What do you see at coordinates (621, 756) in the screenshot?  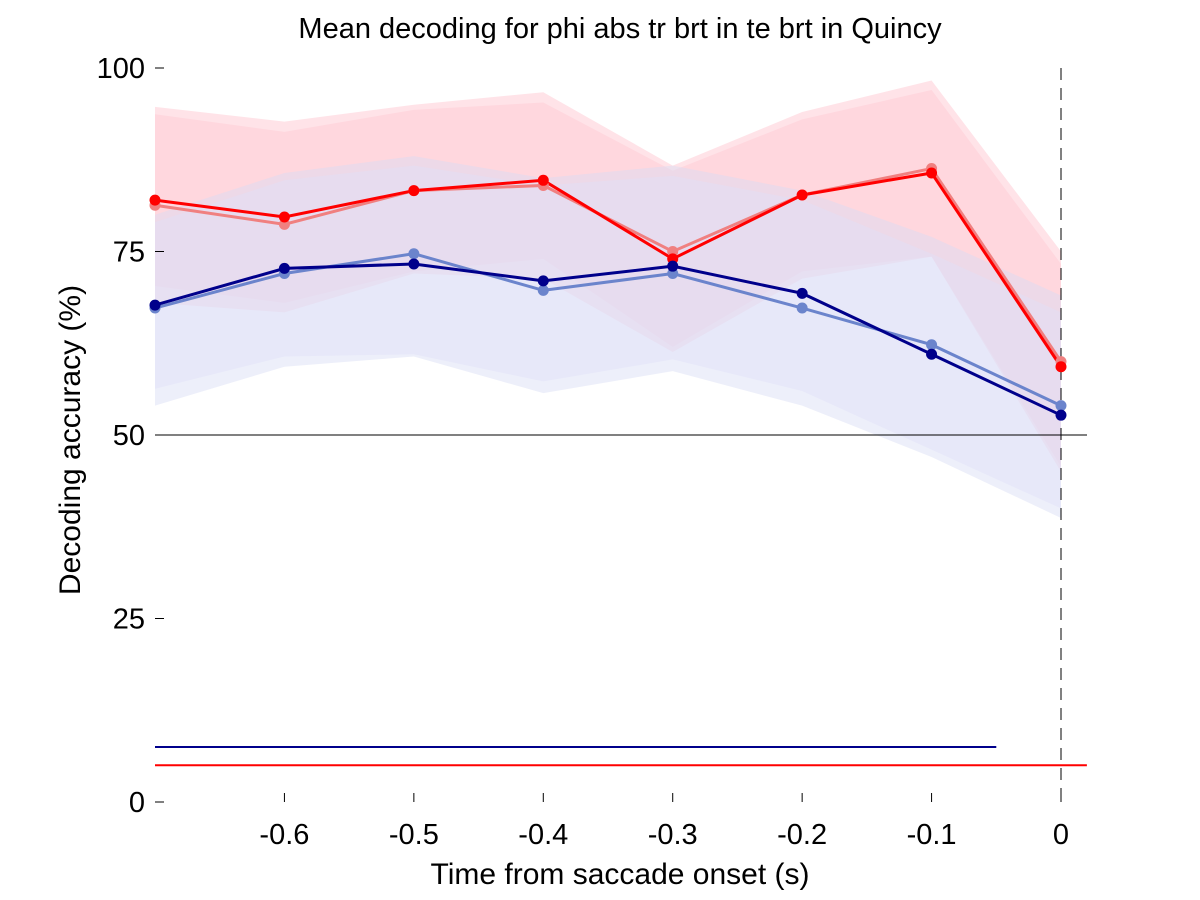 I see `significance-bars` at bounding box center [621, 756].